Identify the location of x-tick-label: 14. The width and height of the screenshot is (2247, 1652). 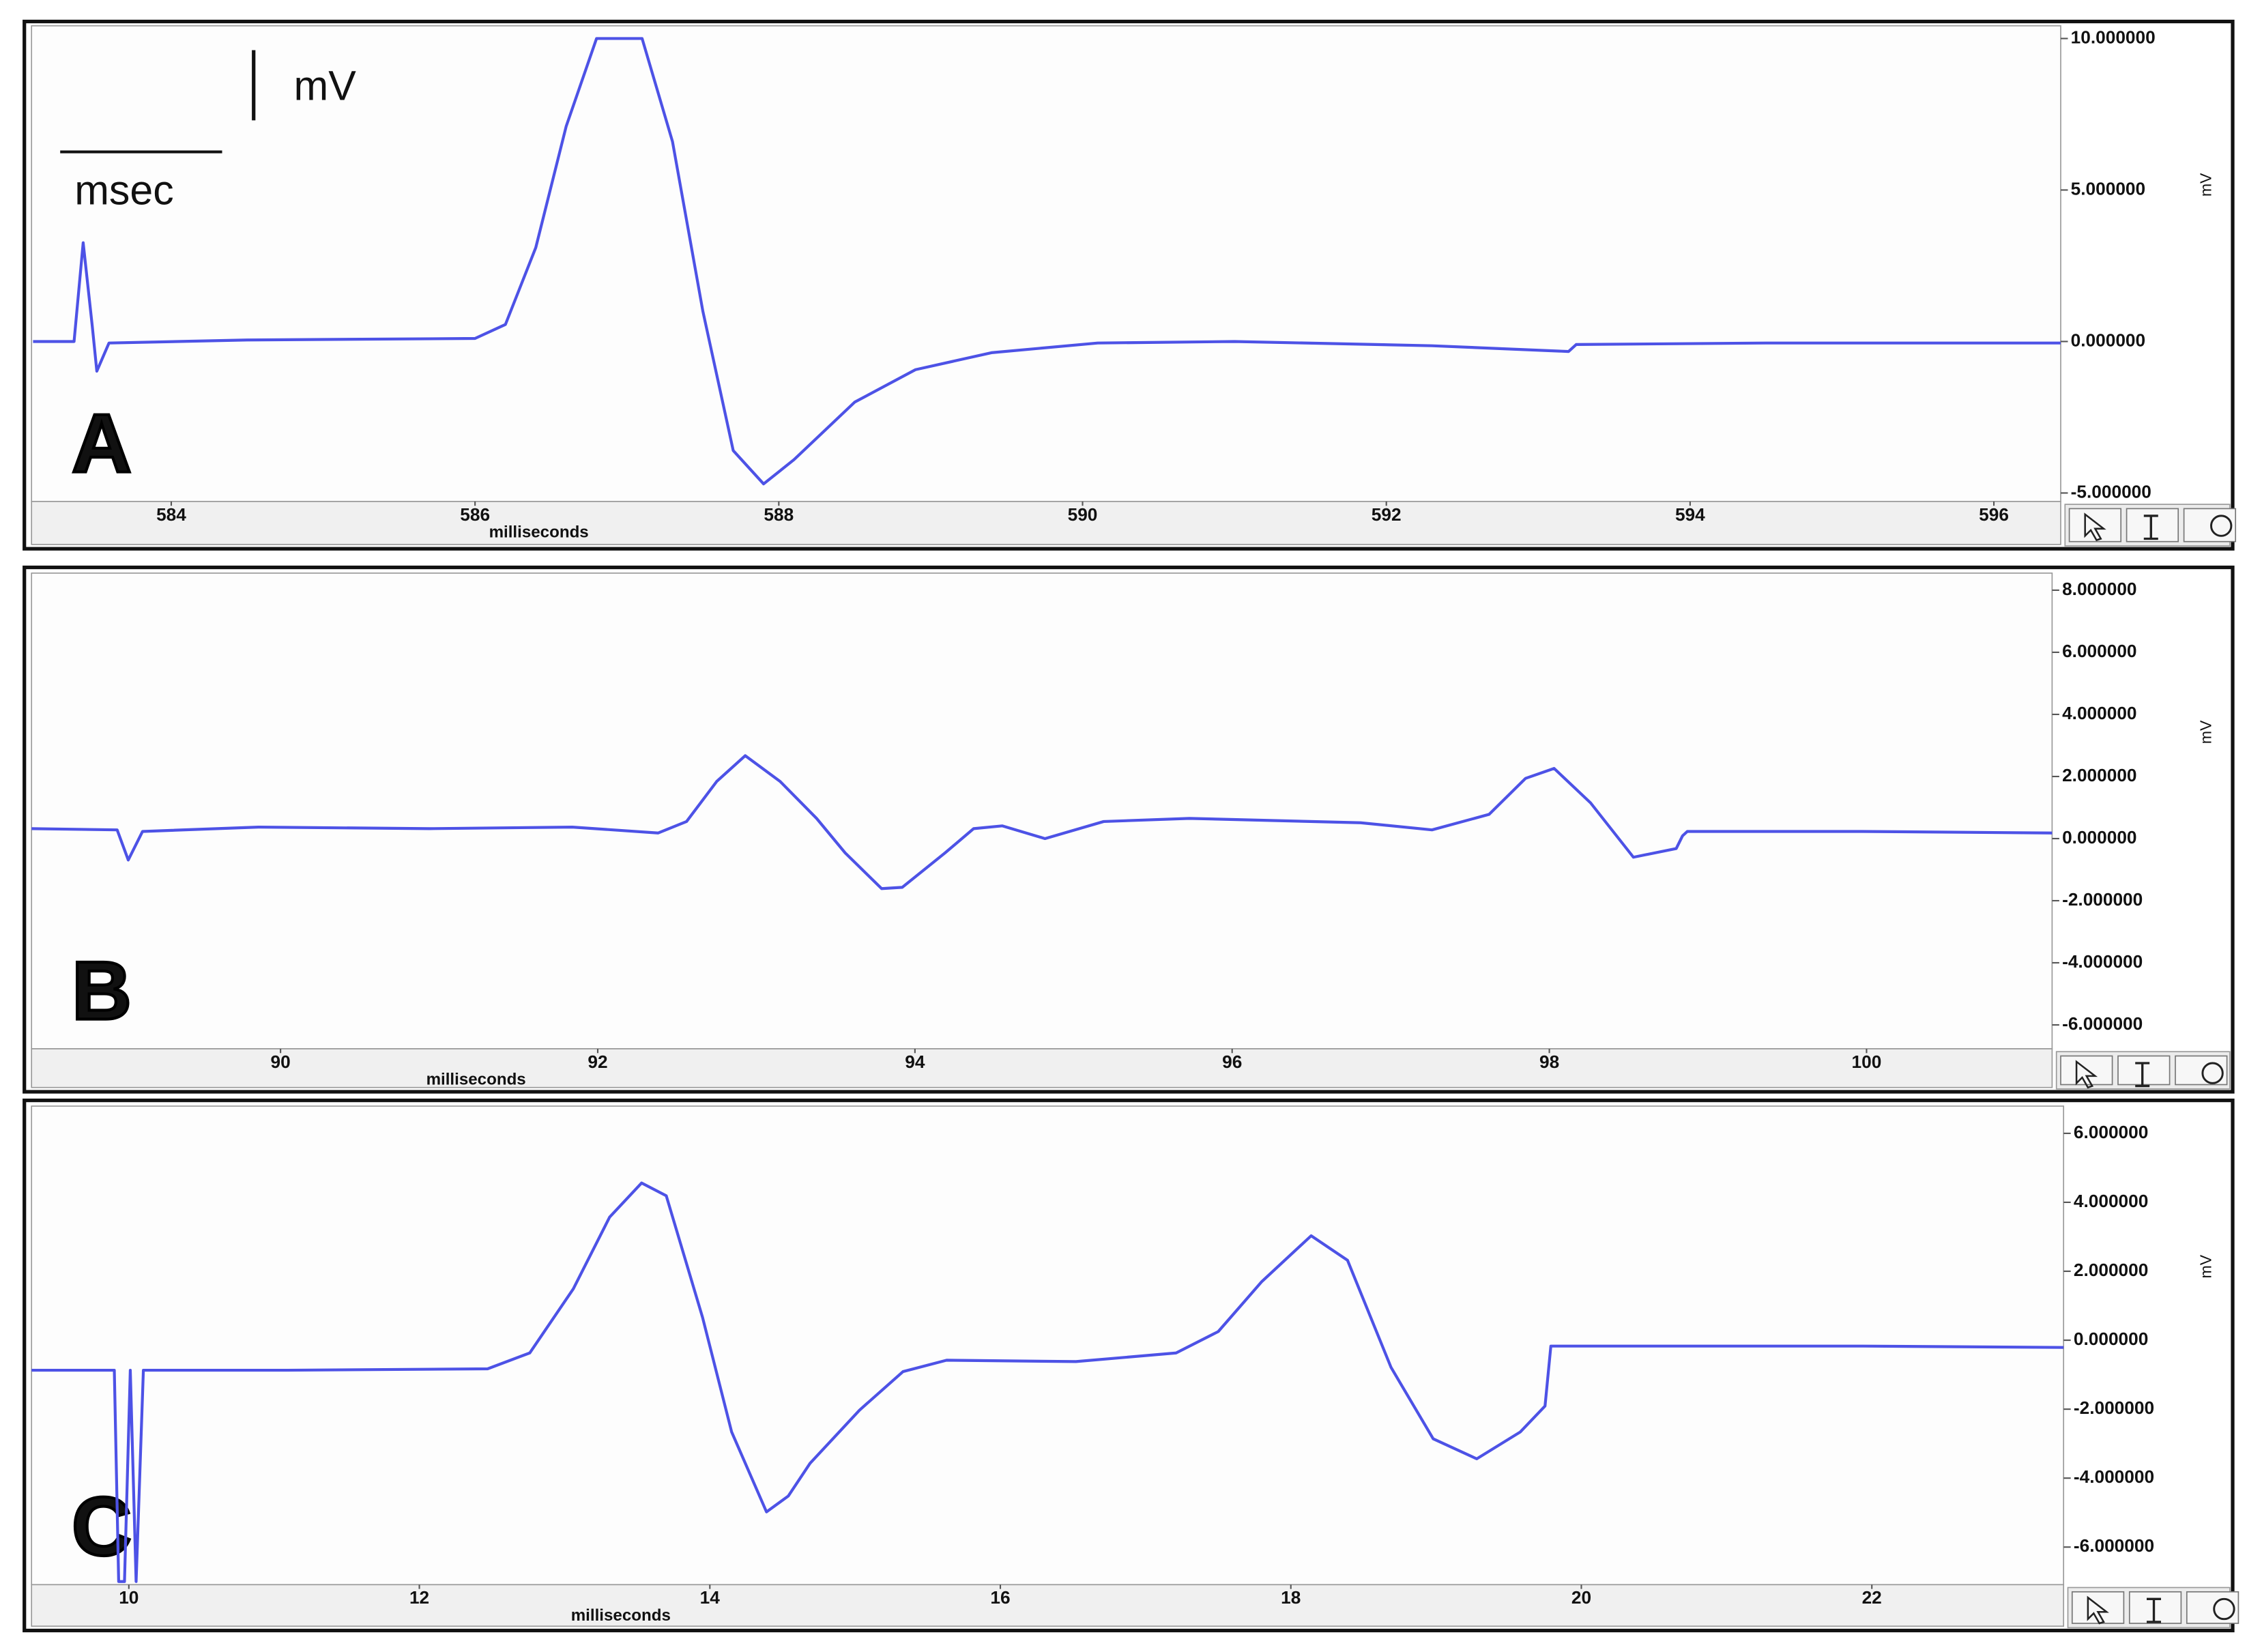
(710, 1597).